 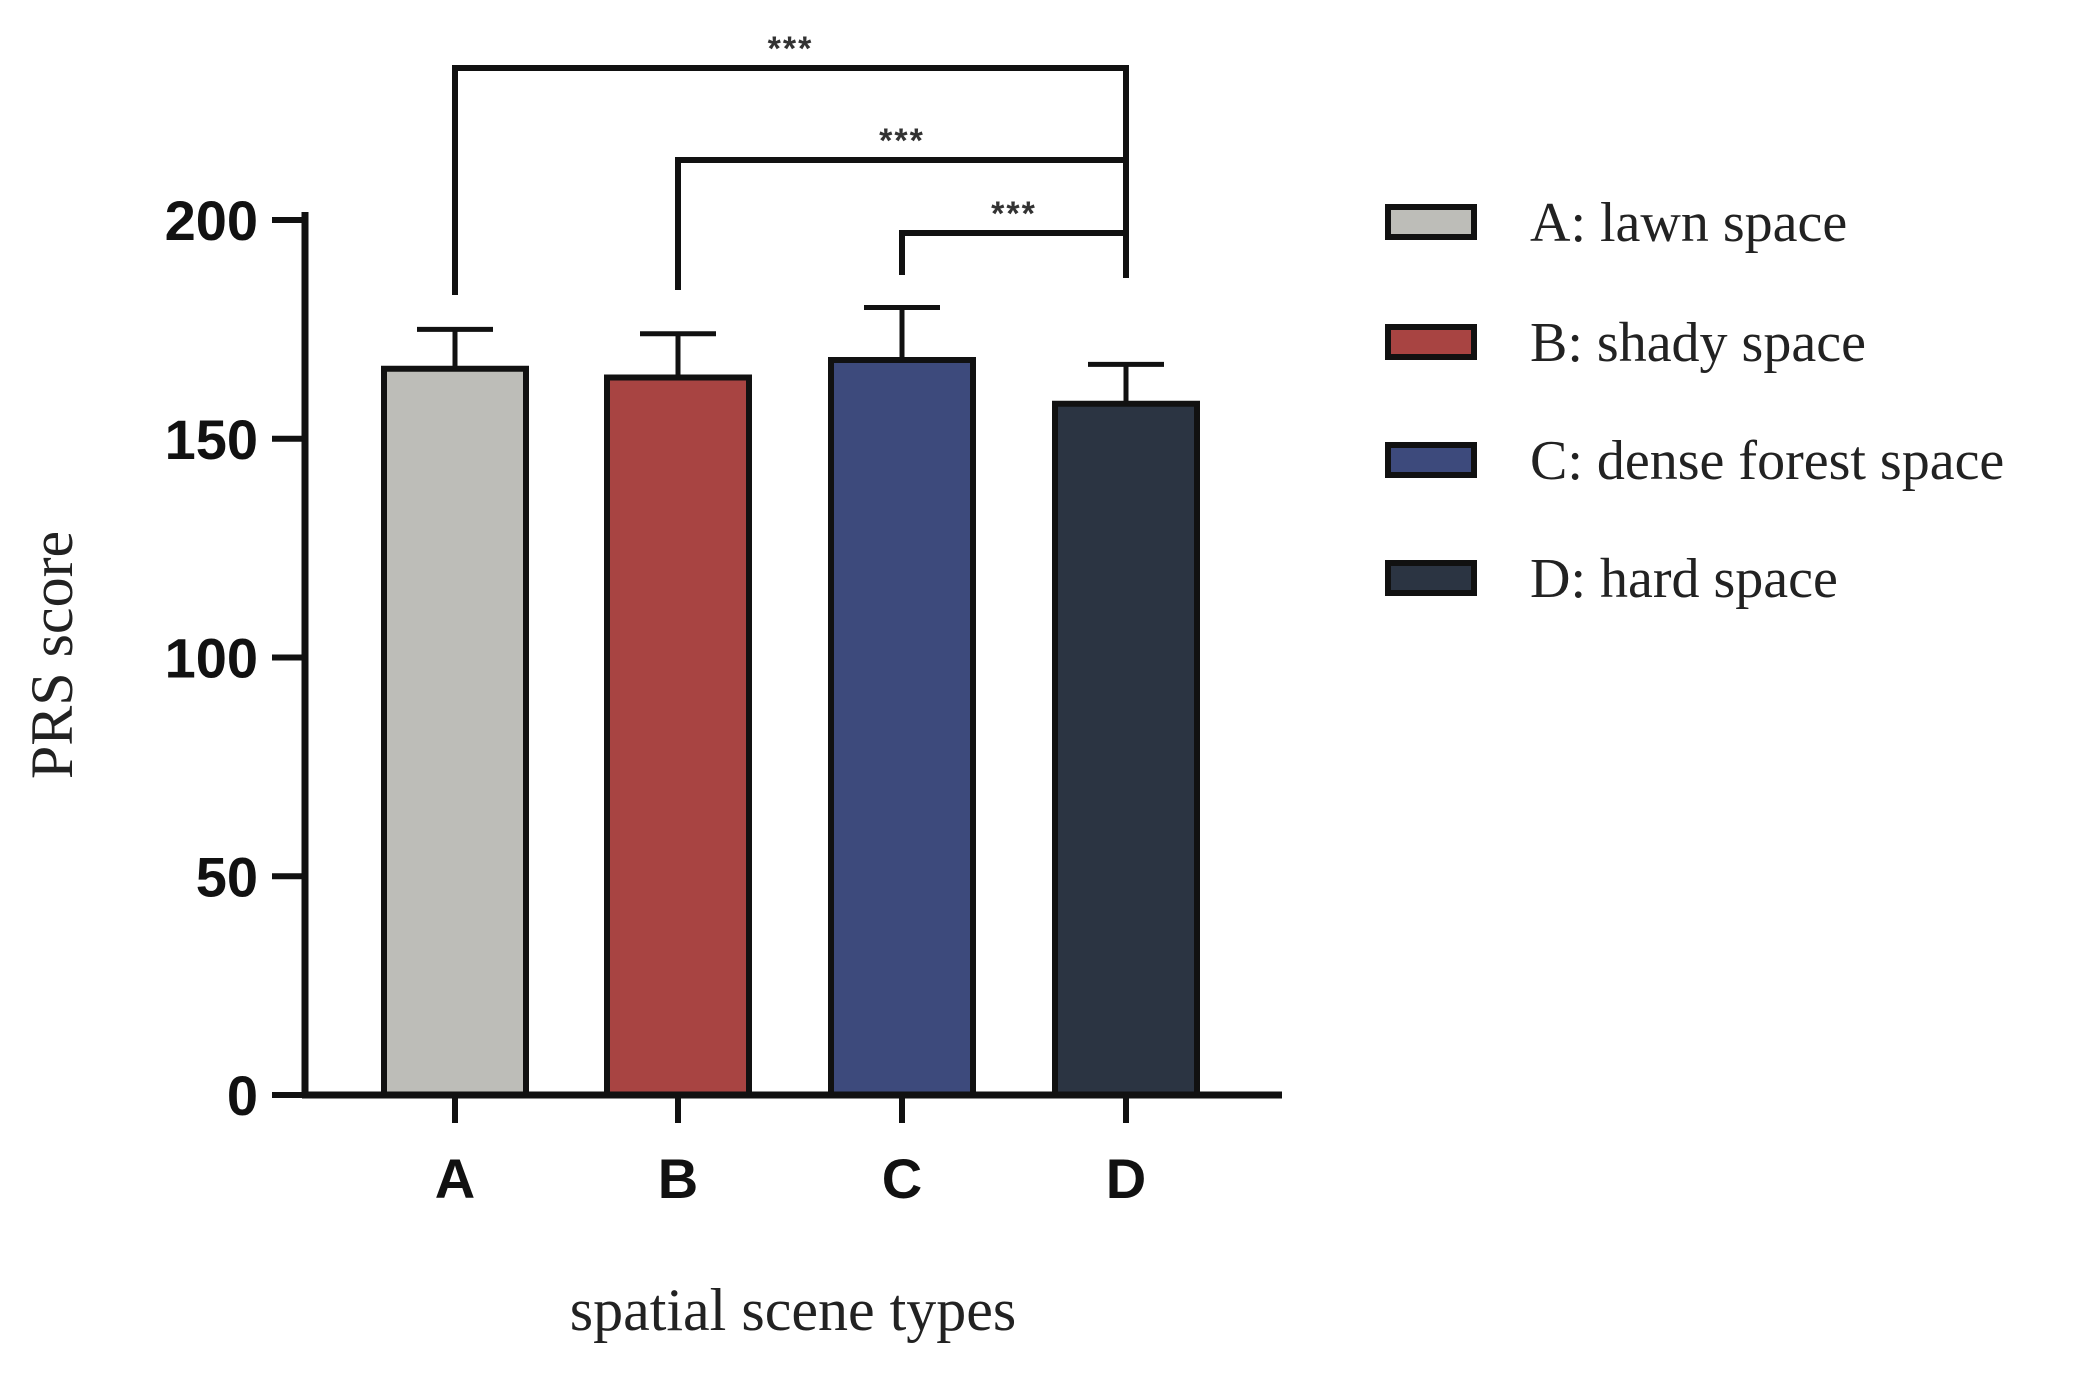 What do you see at coordinates (902, 141) in the screenshot?
I see `significance-label-b-d: ***` at bounding box center [902, 141].